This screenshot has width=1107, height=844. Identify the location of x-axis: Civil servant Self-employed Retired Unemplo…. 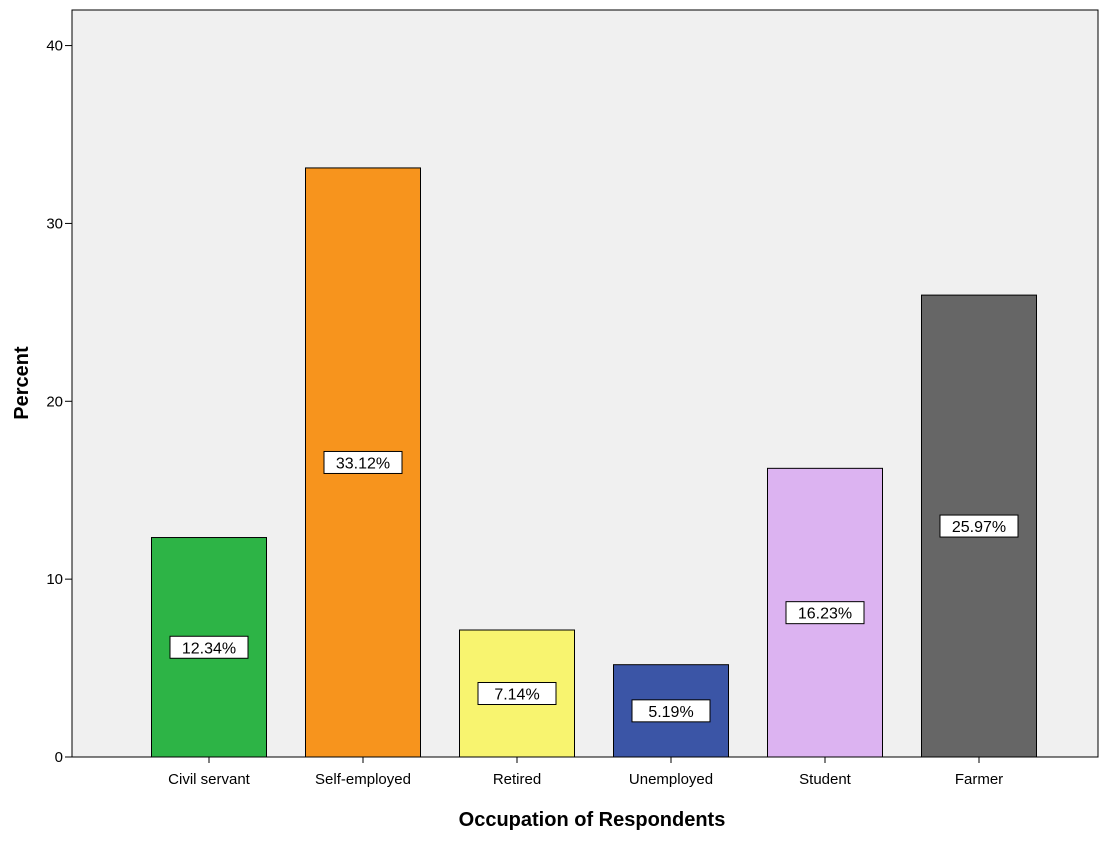
(585, 772).